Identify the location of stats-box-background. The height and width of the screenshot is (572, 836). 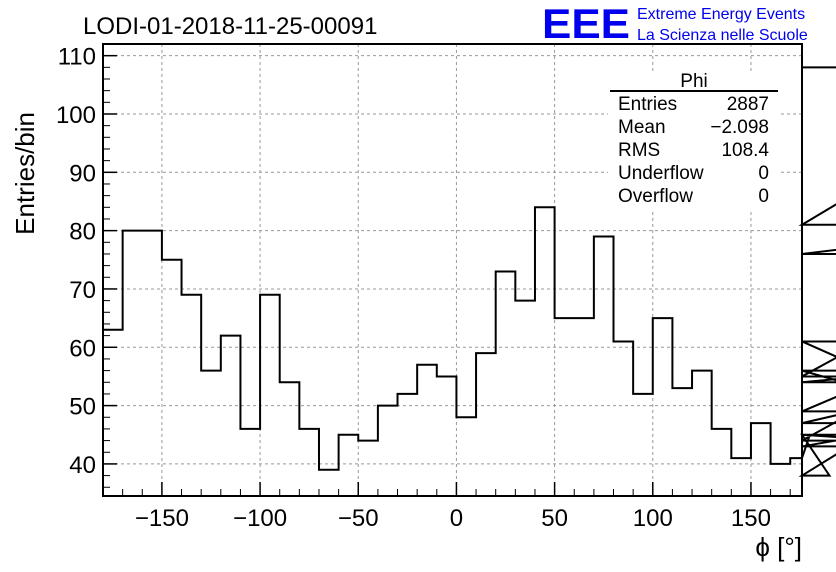
(693, 142).